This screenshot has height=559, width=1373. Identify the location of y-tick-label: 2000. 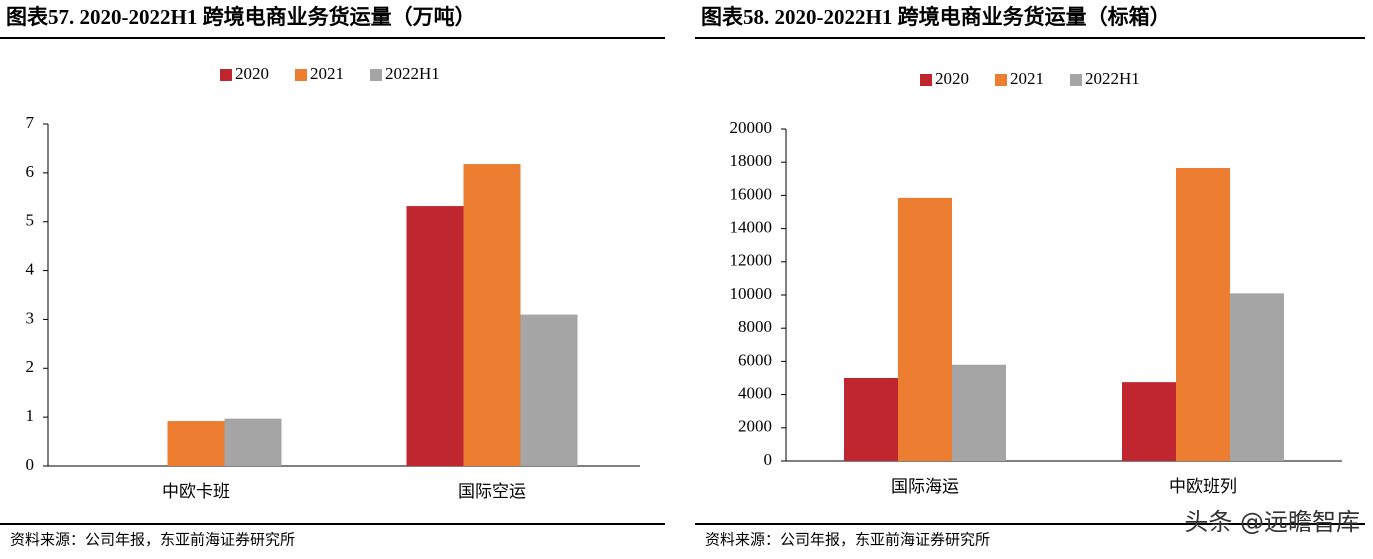
(755, 426).